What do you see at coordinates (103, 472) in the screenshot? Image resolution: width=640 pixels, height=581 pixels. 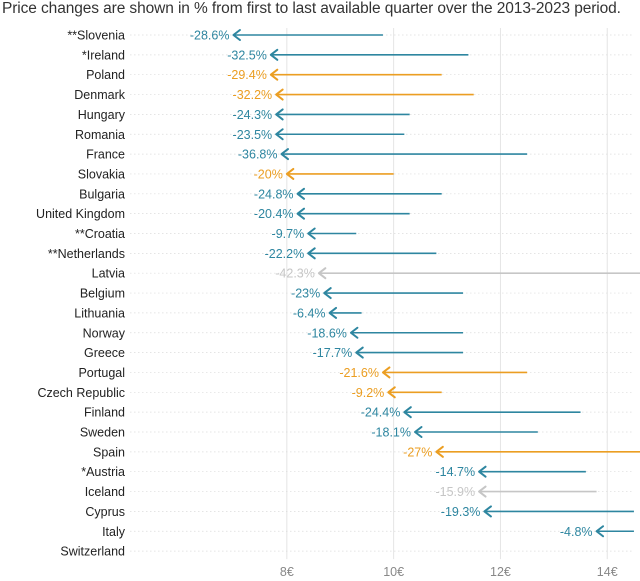 I see `country-label: *Austria` at bounding box center [103, 472].